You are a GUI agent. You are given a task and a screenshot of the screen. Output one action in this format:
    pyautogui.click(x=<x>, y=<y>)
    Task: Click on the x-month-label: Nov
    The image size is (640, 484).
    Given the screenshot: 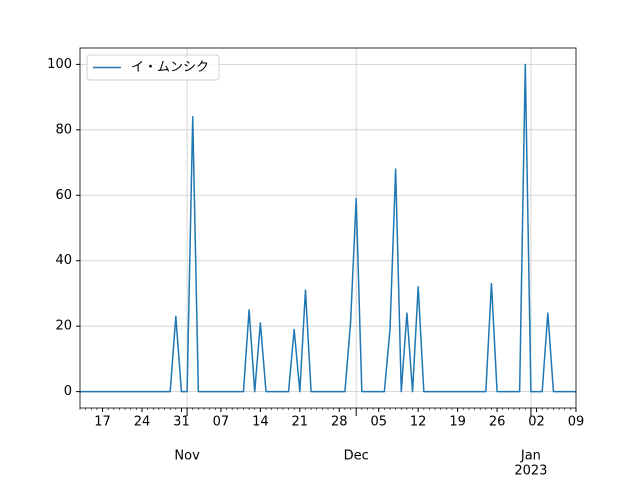 What is the action you would take?
    pyautogui.click(x=187, y=456)
    